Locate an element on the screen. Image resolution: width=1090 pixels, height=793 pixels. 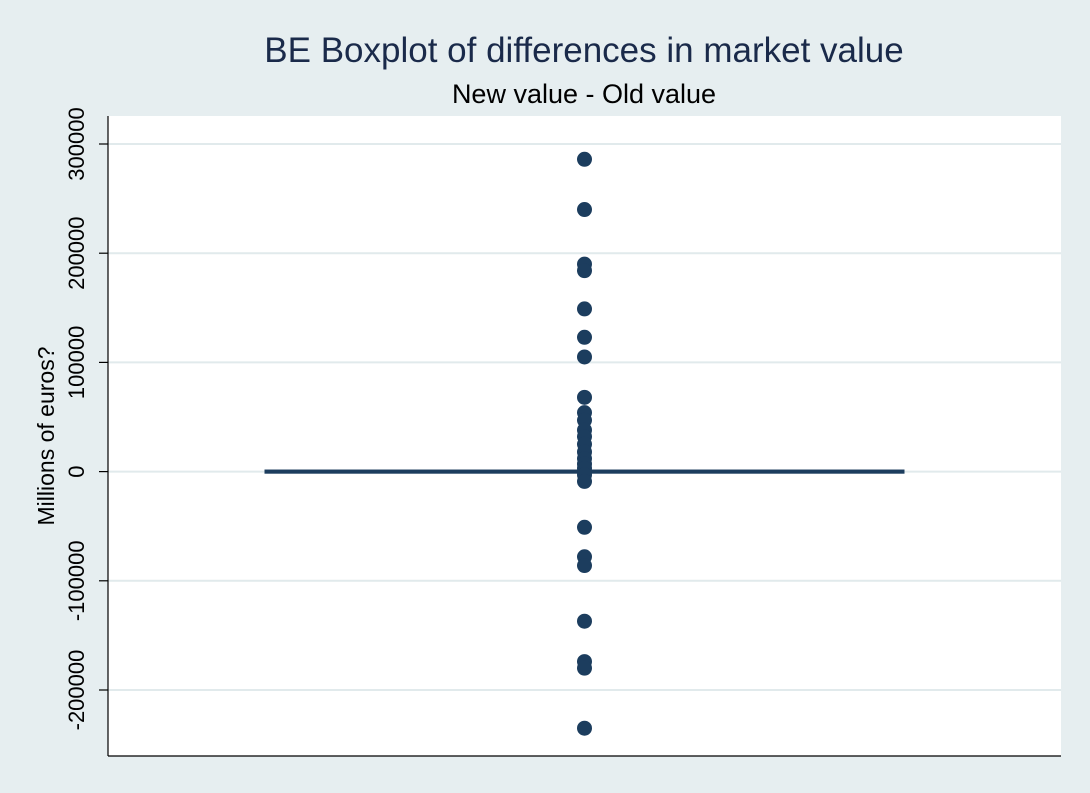
y-tick-label: 100000 is located at coordinates (76, 362).